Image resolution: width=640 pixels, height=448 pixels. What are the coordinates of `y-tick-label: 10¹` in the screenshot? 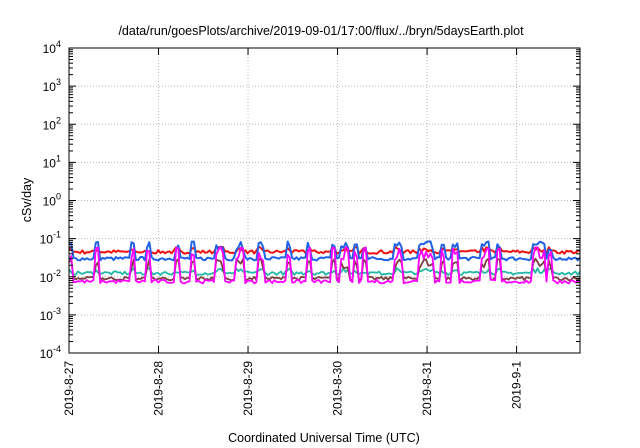 It's located at (52, 161).